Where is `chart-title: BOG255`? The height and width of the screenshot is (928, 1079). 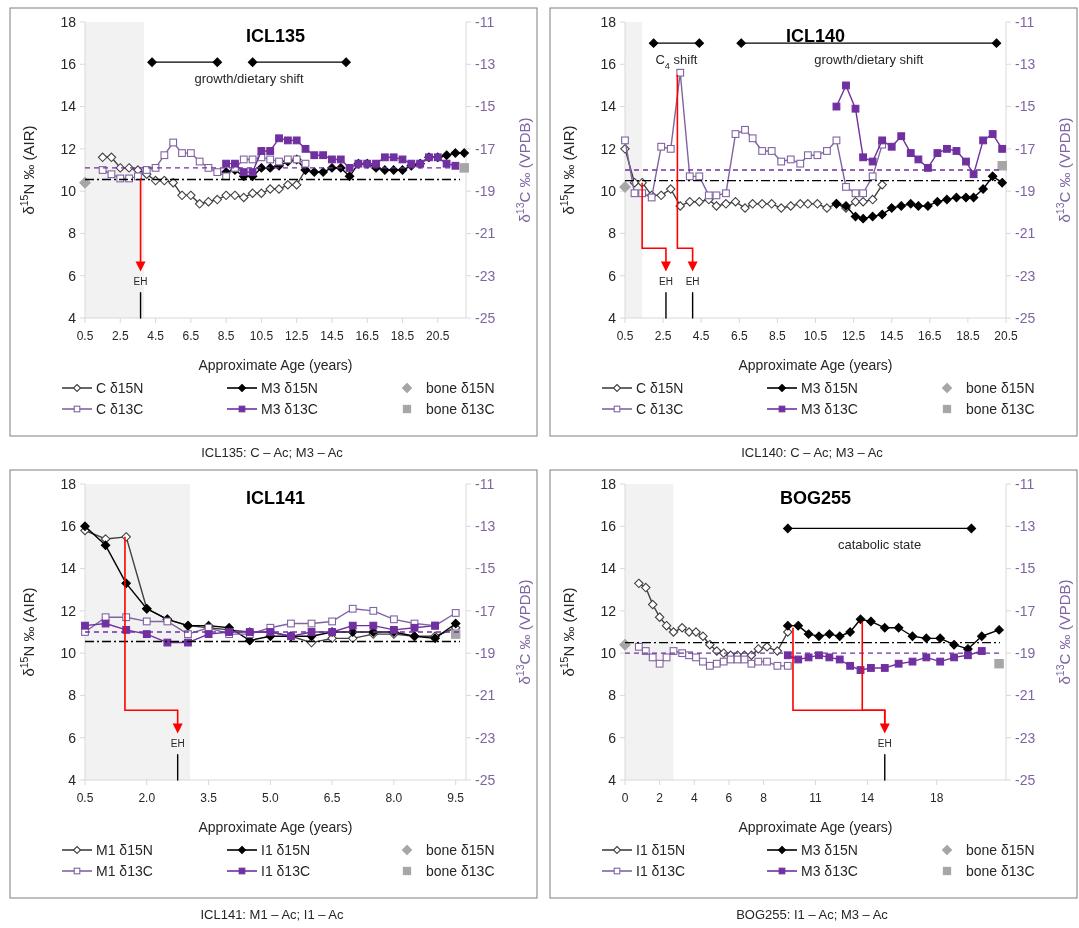
chart-title: BOG255 is located at coordinates (815, 498).